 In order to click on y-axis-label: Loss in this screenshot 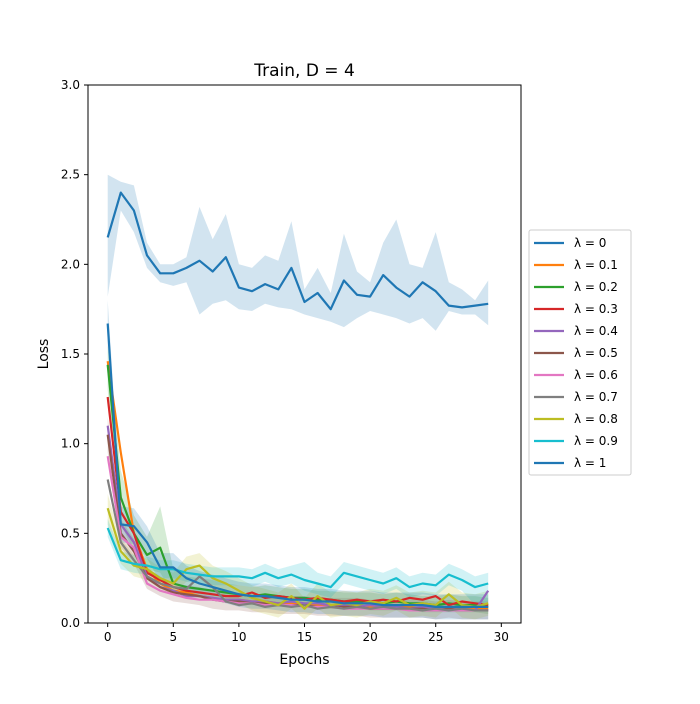, I will do `click(44, 354)`.